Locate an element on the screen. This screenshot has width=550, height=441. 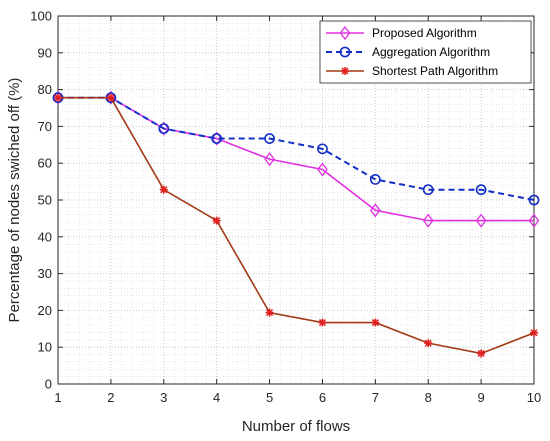
y-axis-label: Percentage of nodes swiched off (%) is located at coordinates (14, 200).